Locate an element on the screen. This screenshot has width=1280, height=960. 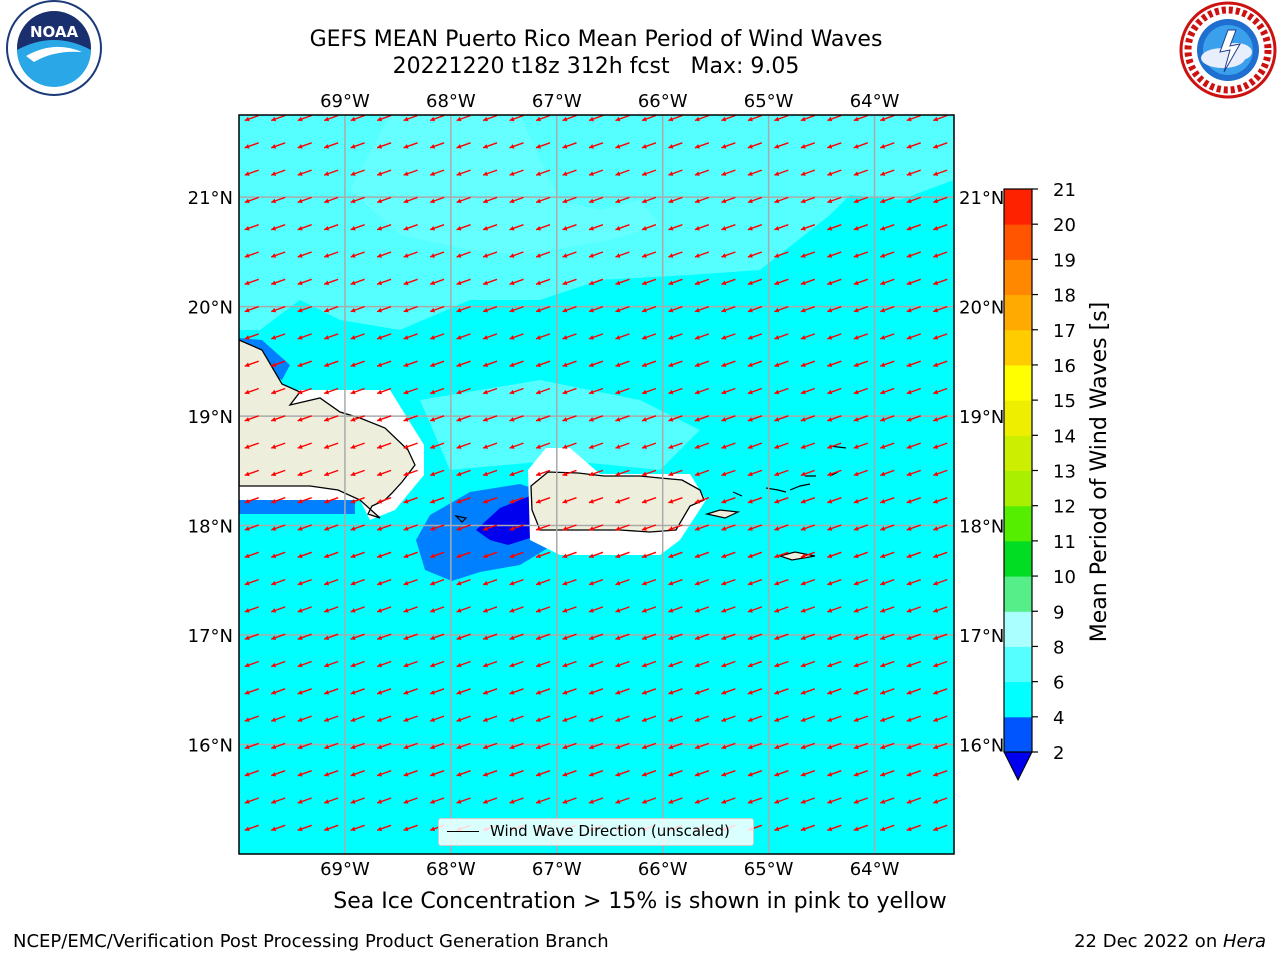
wave-period-under-2-patch is located at coordinates (506, 520).